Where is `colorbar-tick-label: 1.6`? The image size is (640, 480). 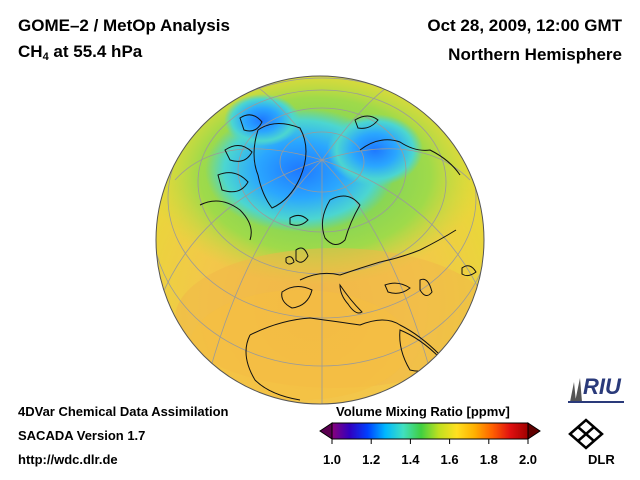
colorbar-tick-label: 1.6 is located at coordinates (449, 459).